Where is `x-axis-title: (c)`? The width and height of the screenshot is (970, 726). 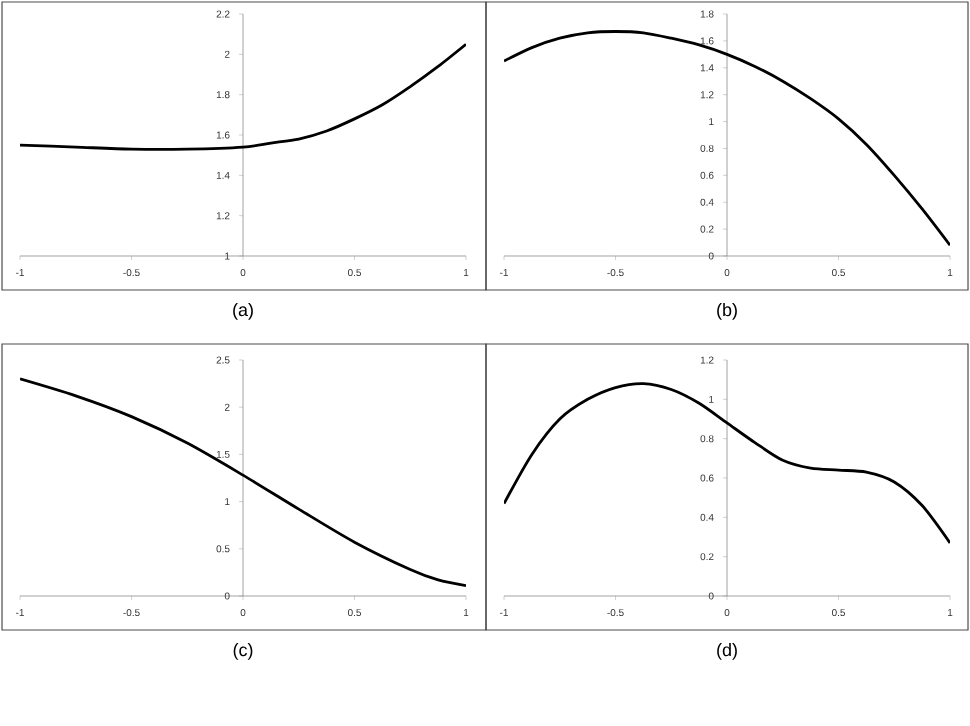
x-axis-title: (c) is located at coordinates (243, 651).